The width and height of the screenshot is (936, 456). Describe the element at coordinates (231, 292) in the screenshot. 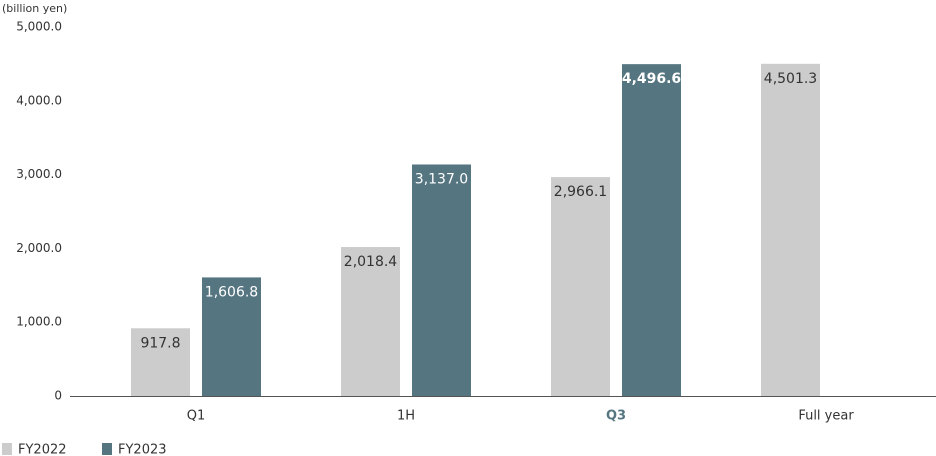

I see `value-label: 1,606.8` at that location.